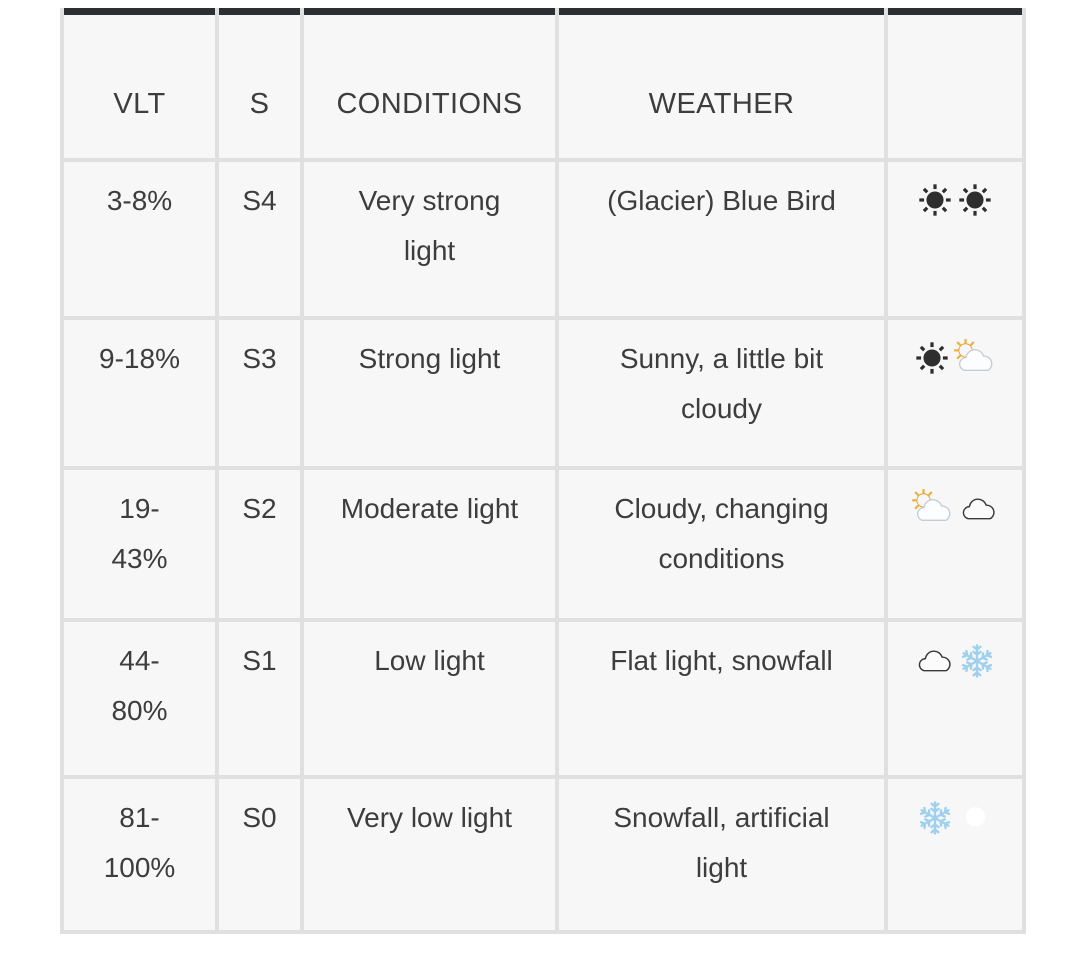 Image resolution: width=1078 pixels, height=966 pixels. I want to click on column-header-icons, so click(955, 83).